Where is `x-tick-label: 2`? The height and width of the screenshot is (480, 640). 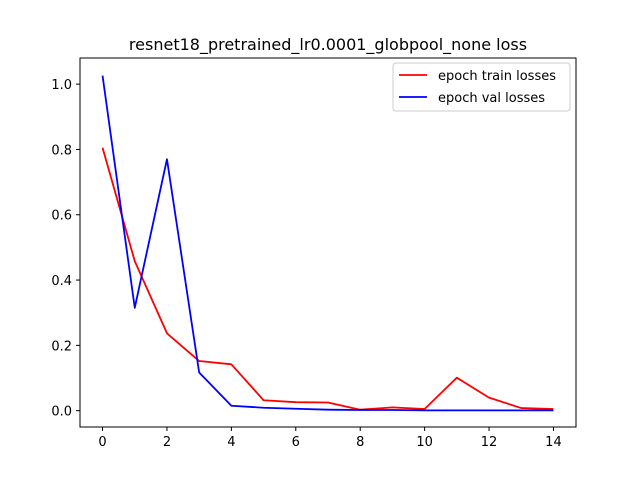 x-tick-label: 2 is located at coordinates (167, 442).